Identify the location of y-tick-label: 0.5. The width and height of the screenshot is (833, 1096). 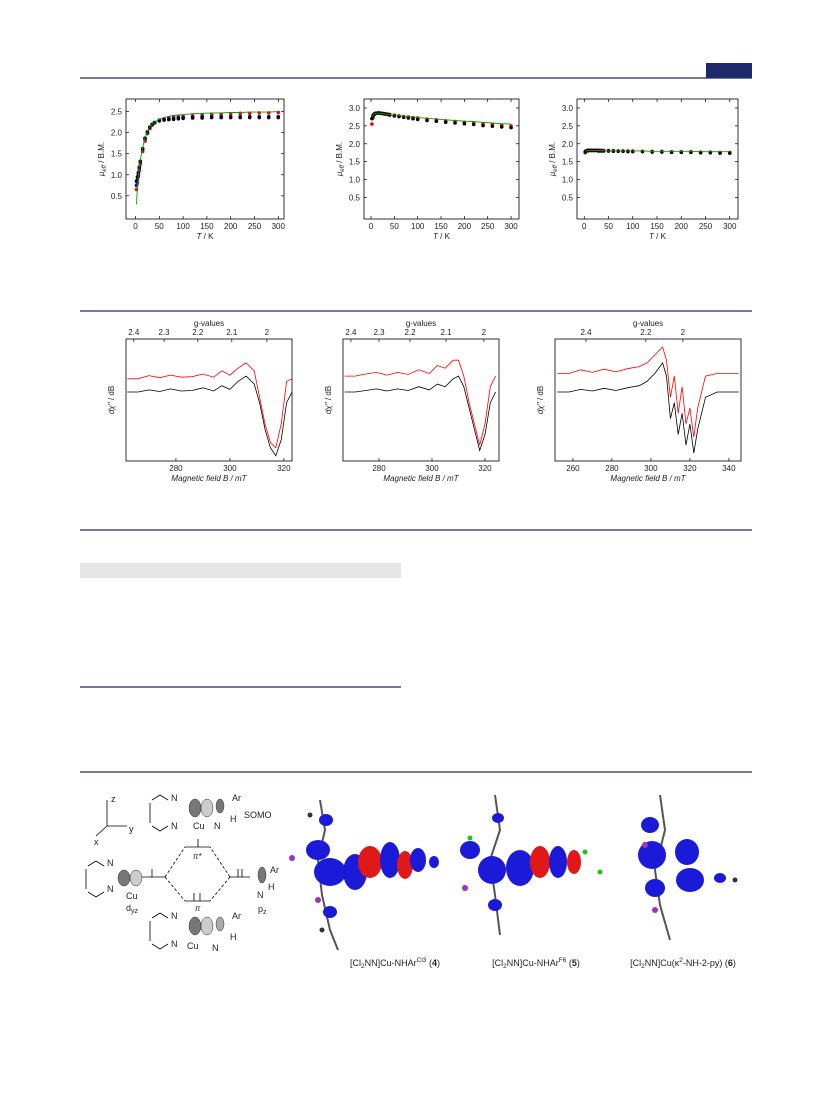
(568, 198).